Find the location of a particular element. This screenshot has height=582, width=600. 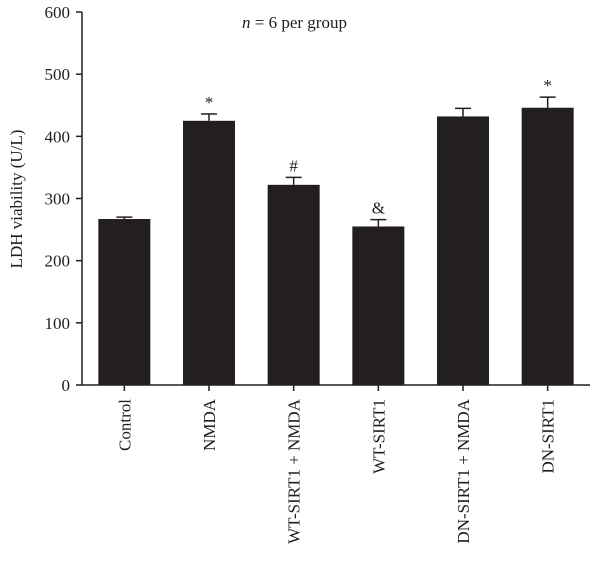

y-tick-label: 500 is located at coordinates (58, 74).